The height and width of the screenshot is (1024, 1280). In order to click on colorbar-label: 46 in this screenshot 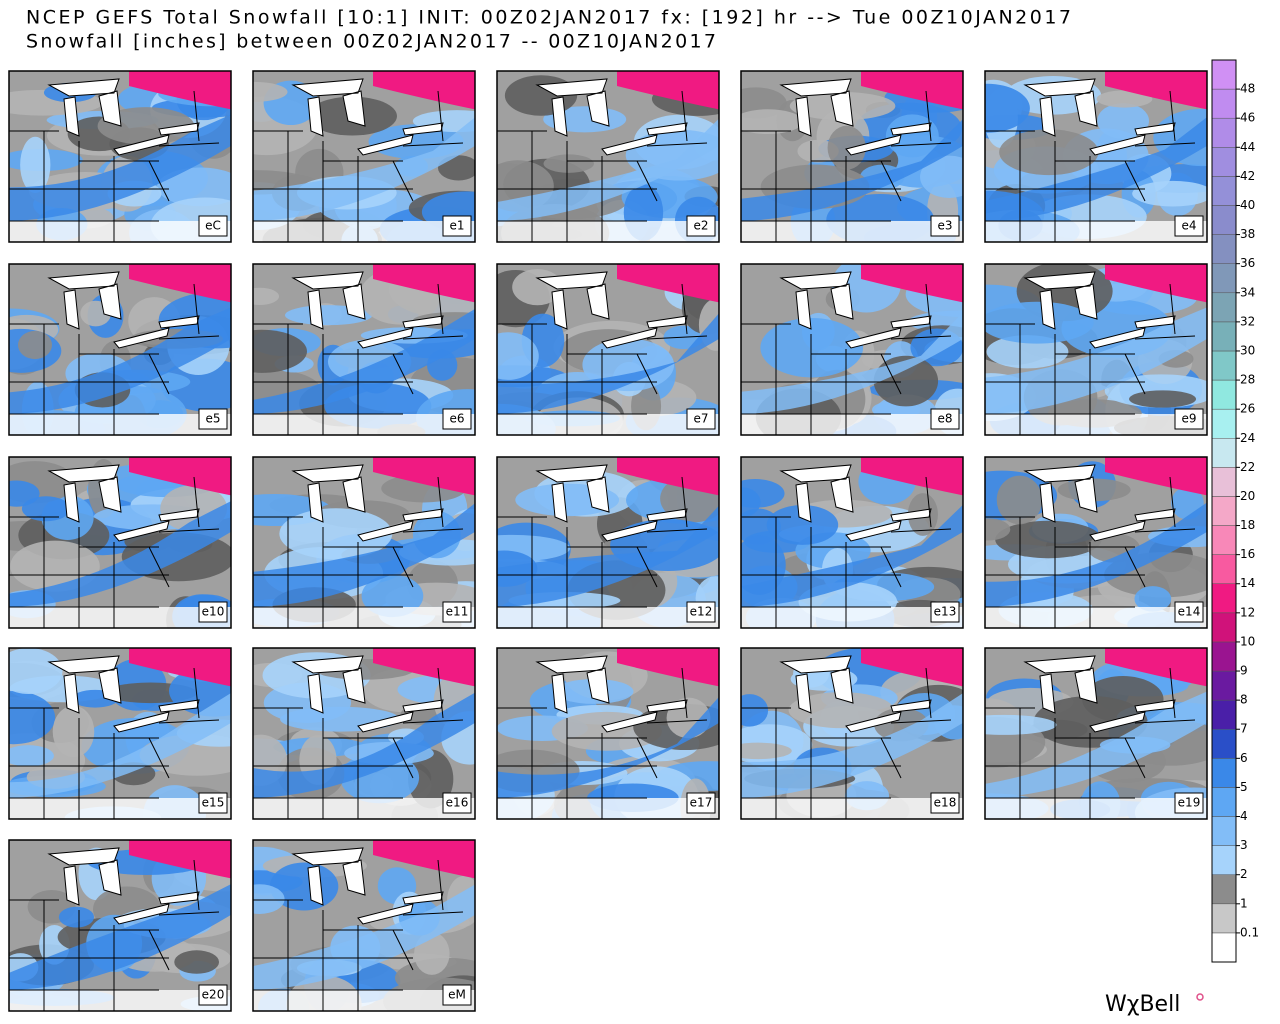, I will do `click(1247, 118)`.